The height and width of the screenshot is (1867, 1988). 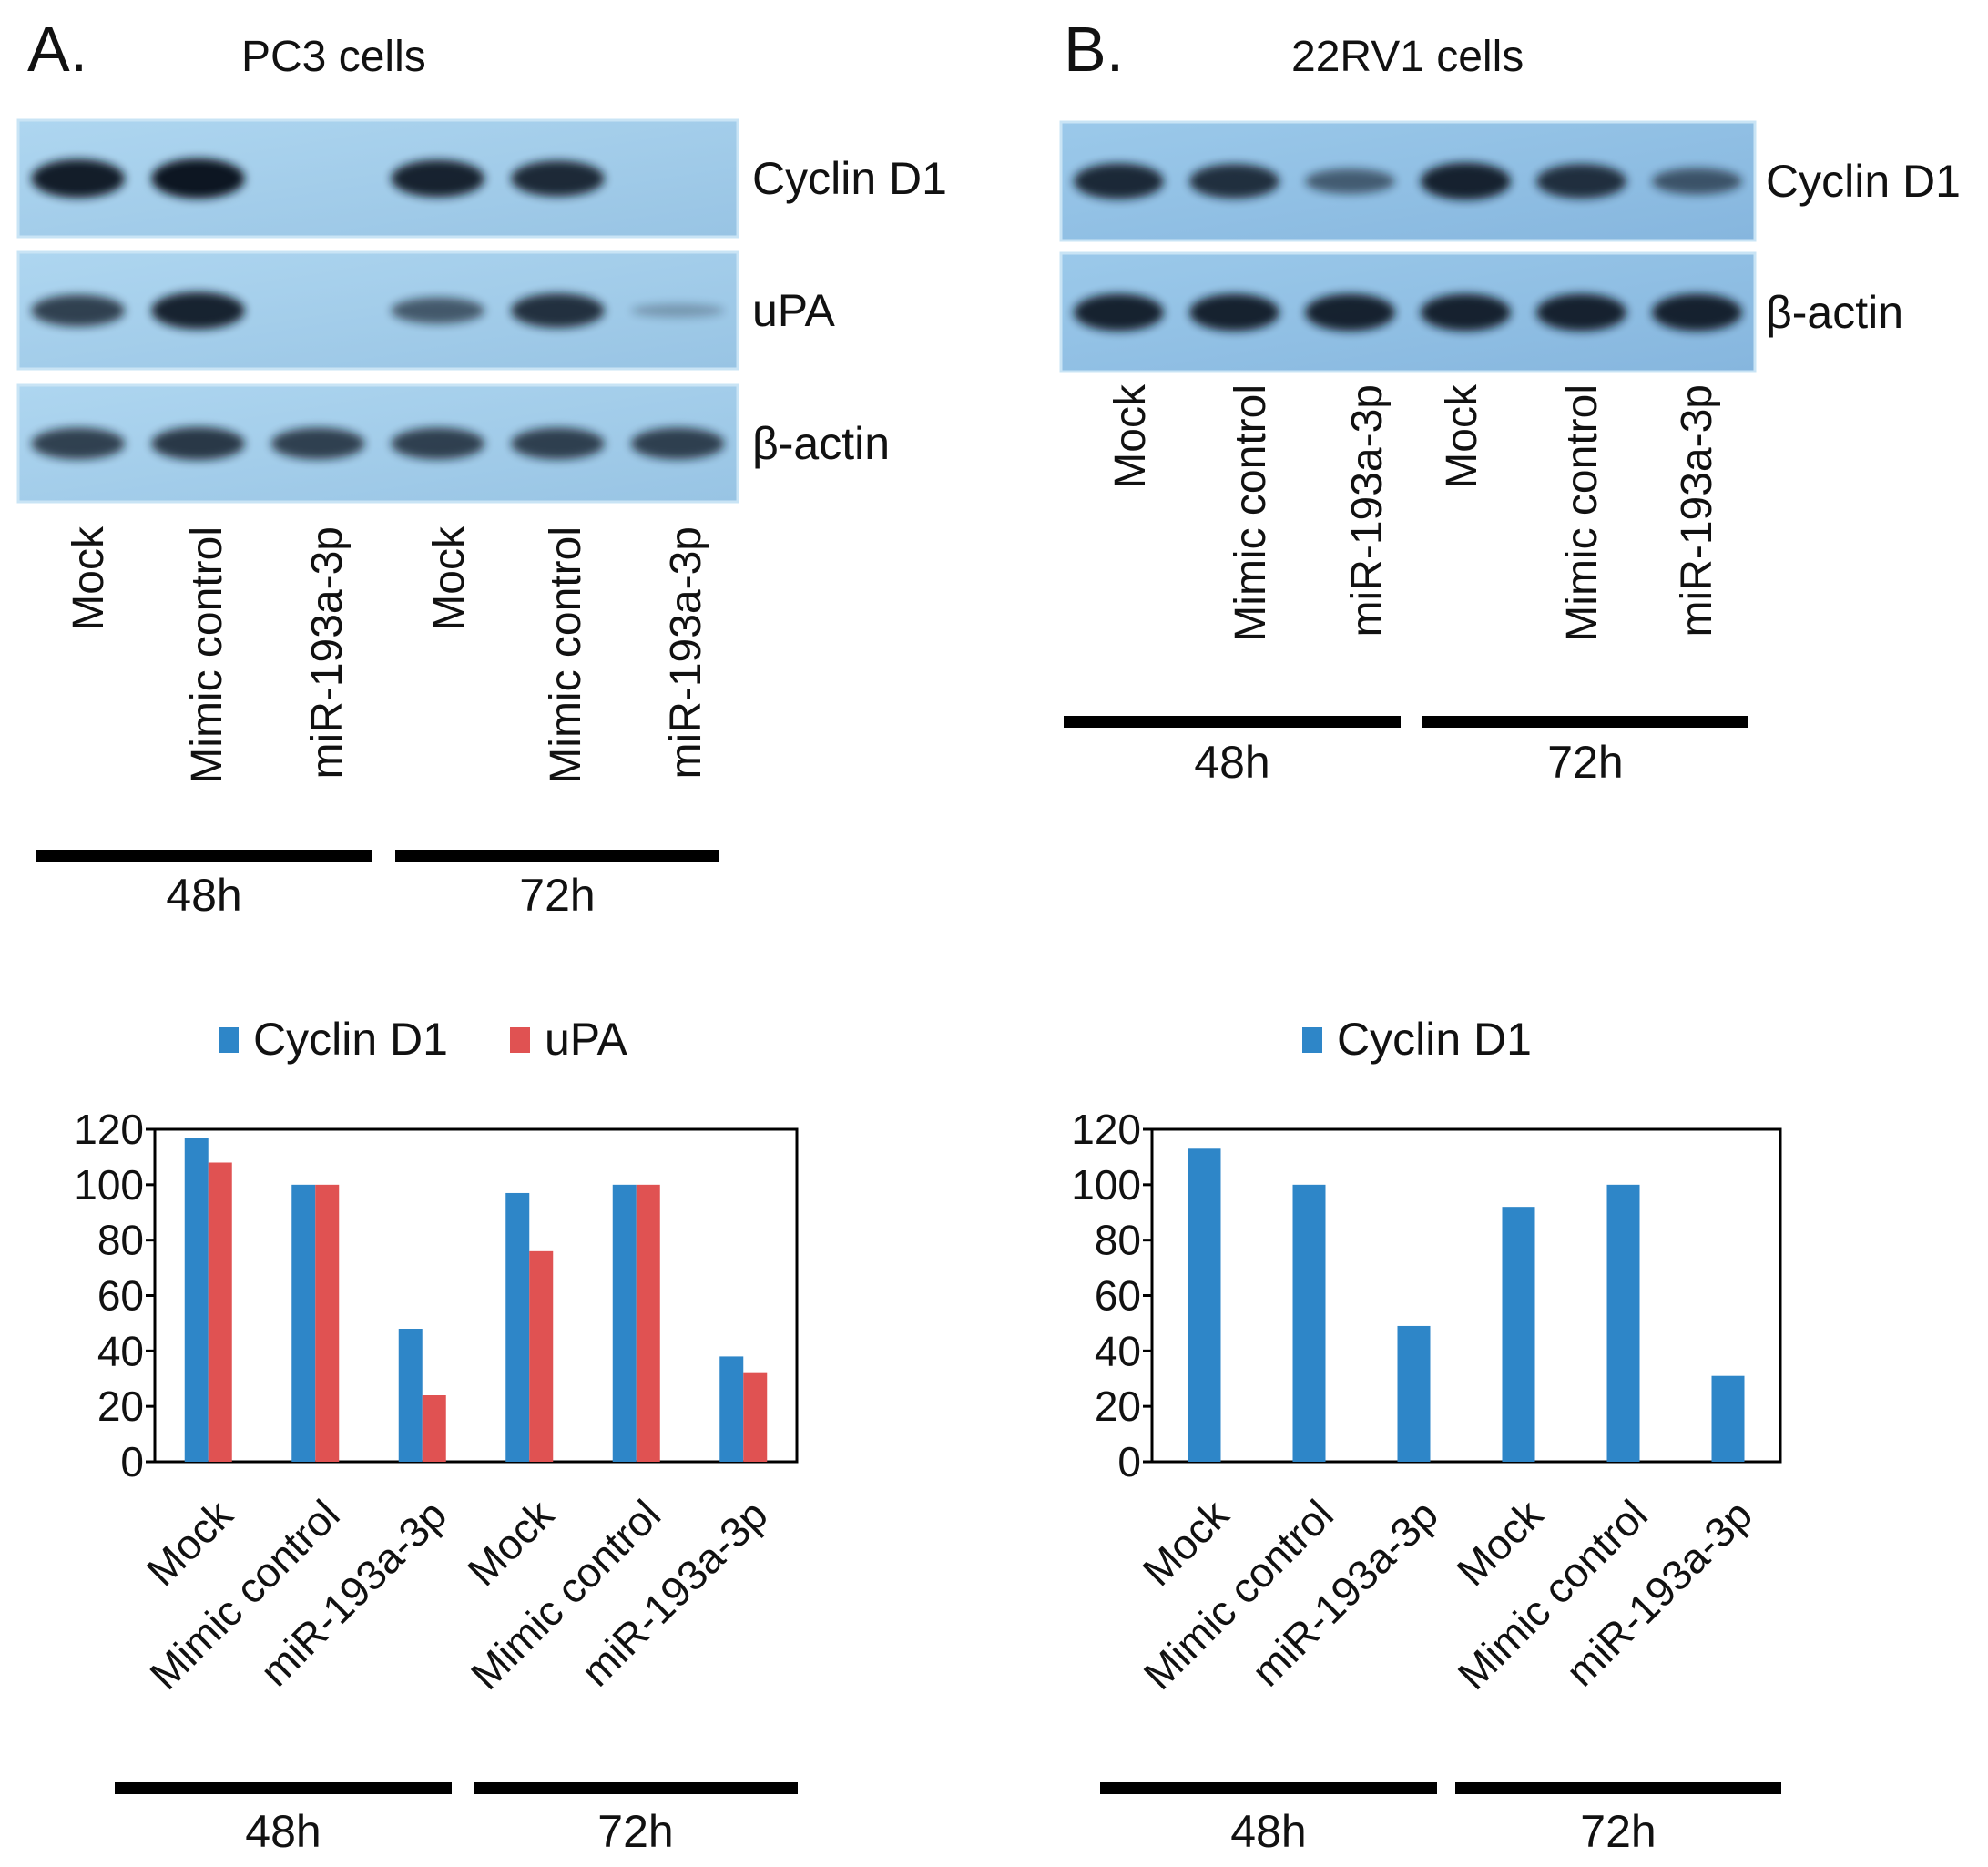 I want to click on time-groups-a: 48h 72h, so click(x=377, y=885).